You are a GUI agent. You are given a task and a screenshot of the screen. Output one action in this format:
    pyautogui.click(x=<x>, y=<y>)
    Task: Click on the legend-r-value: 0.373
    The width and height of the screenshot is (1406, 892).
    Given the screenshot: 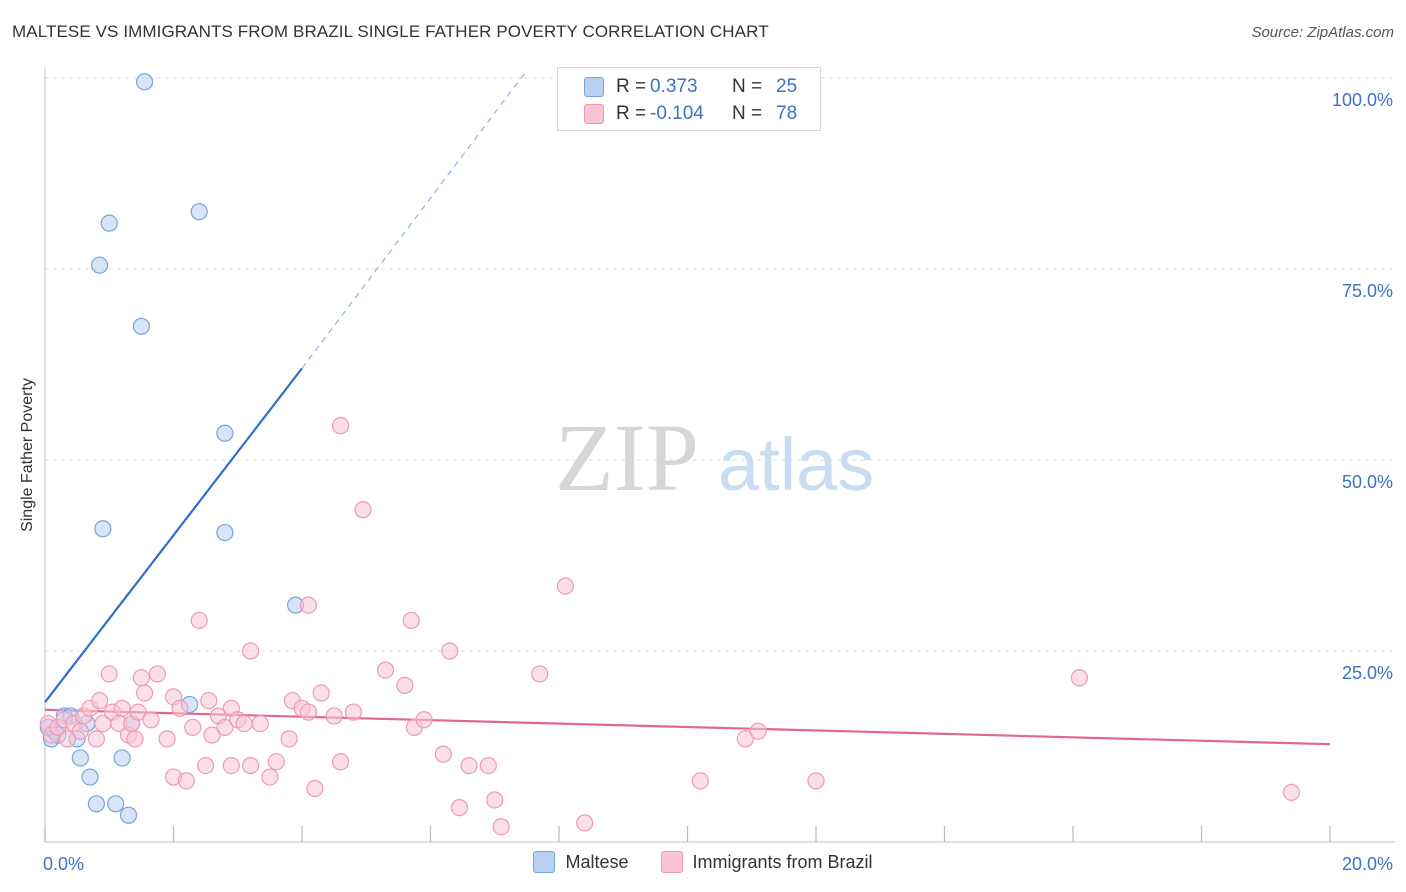 What is the action you would take?
    pyautogui.click(x=674, y=86)
    